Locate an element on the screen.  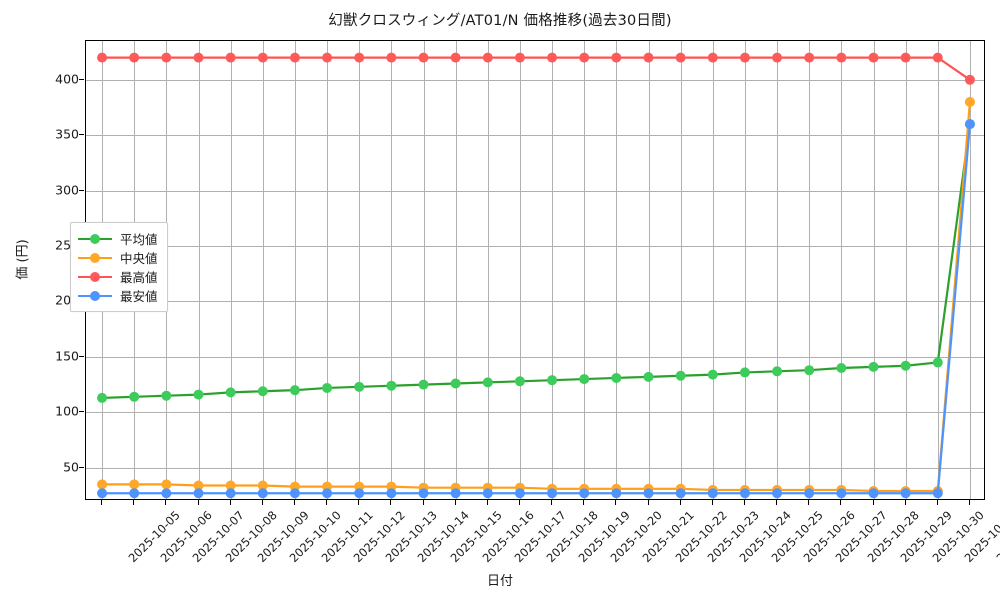
legend-item-中央値: 中央値 is located at coordinates (118, 257).